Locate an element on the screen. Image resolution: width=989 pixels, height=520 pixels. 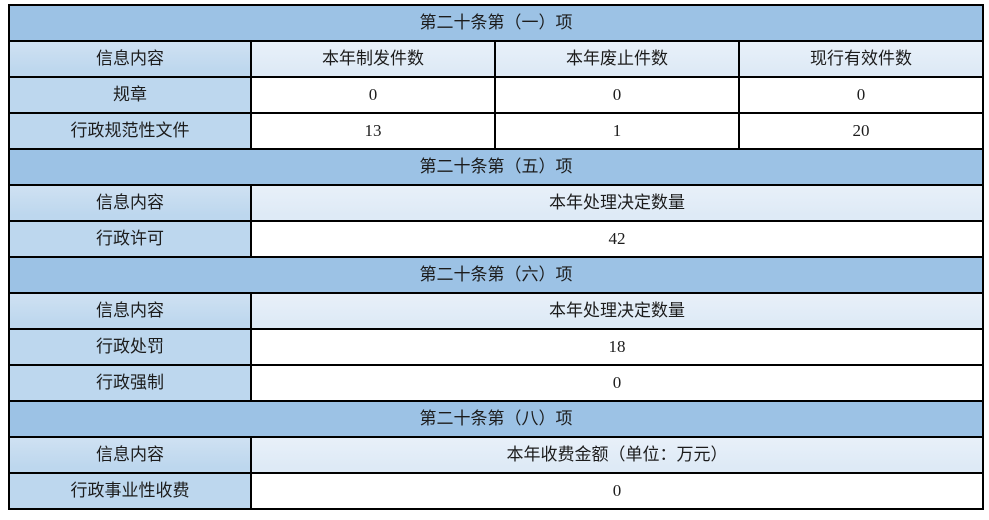
section-title-cell: 第二十条第（八）项 is located at coordinates (496, 419).